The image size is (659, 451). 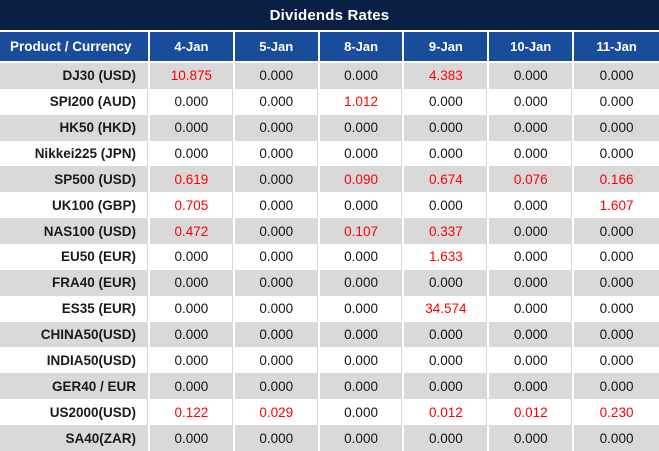 I want to click on rate-cell: 0.029, so click(x=277, y=412).